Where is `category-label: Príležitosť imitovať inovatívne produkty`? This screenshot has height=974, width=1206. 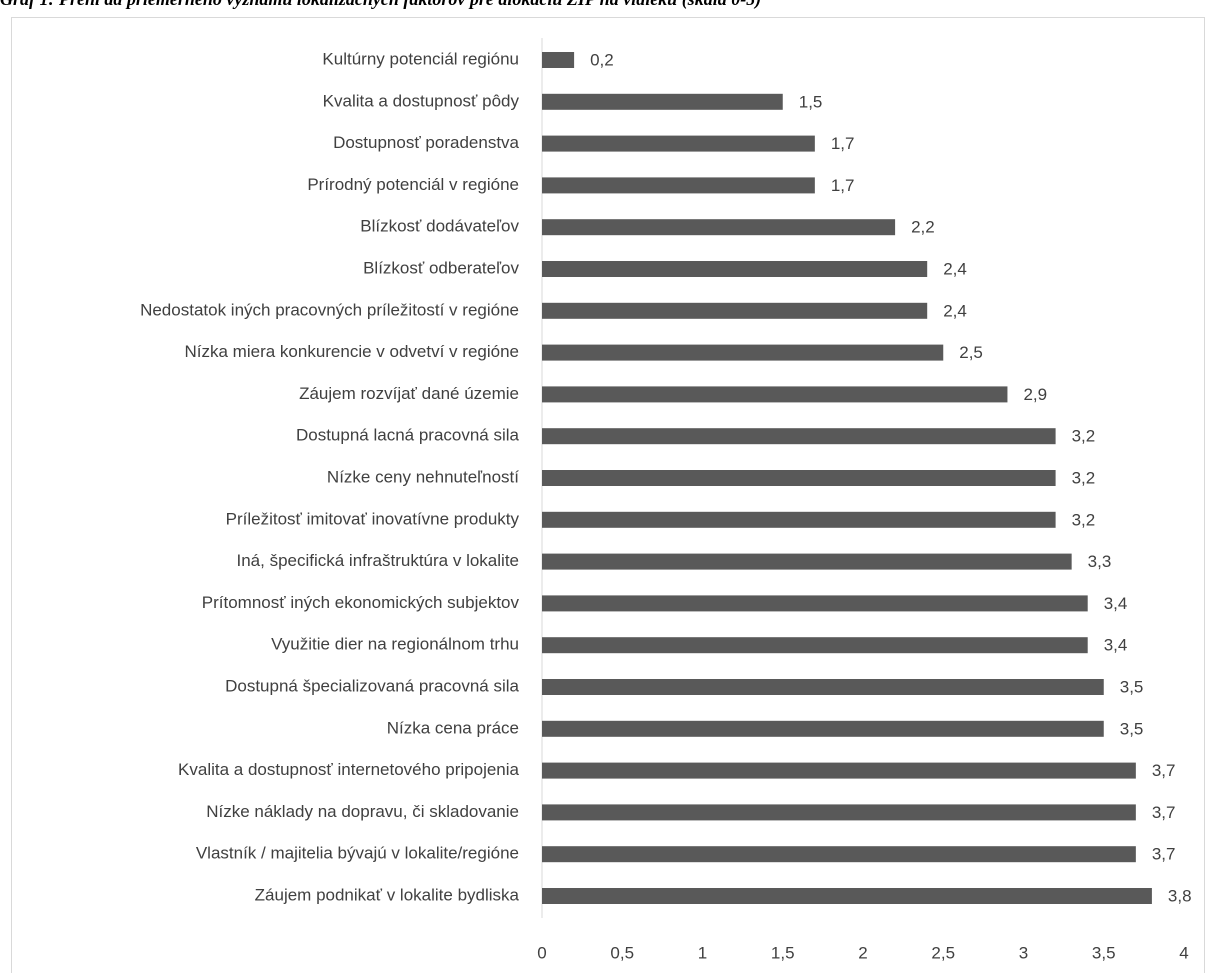 category-label: Príležitosť imitovať inovatívne produkty is located at coordinates (373, 518).